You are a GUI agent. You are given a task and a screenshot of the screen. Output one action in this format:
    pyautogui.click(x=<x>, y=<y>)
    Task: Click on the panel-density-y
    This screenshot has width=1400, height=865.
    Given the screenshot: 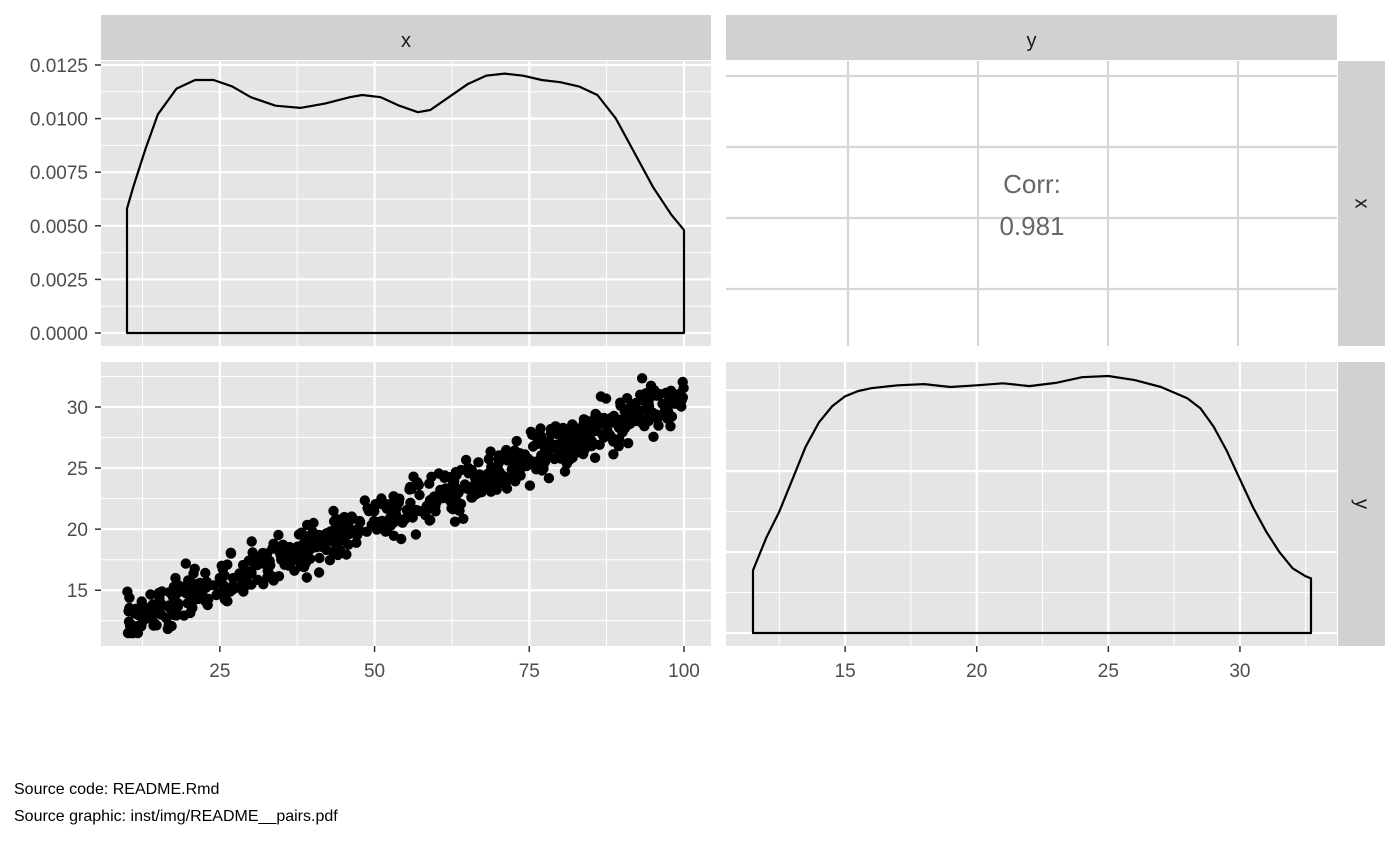 What is the action you would take?
    pyautogui.click(x=1031, y=504)
    